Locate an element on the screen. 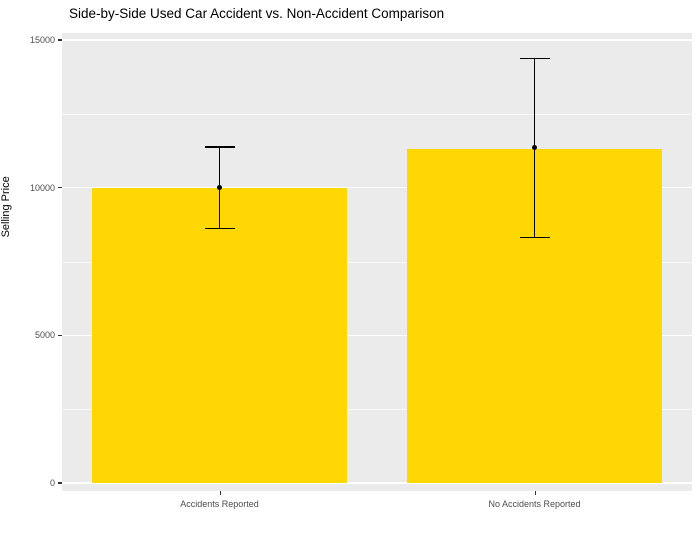  y-tick-label: 0 is located at coordinates (52, 483).